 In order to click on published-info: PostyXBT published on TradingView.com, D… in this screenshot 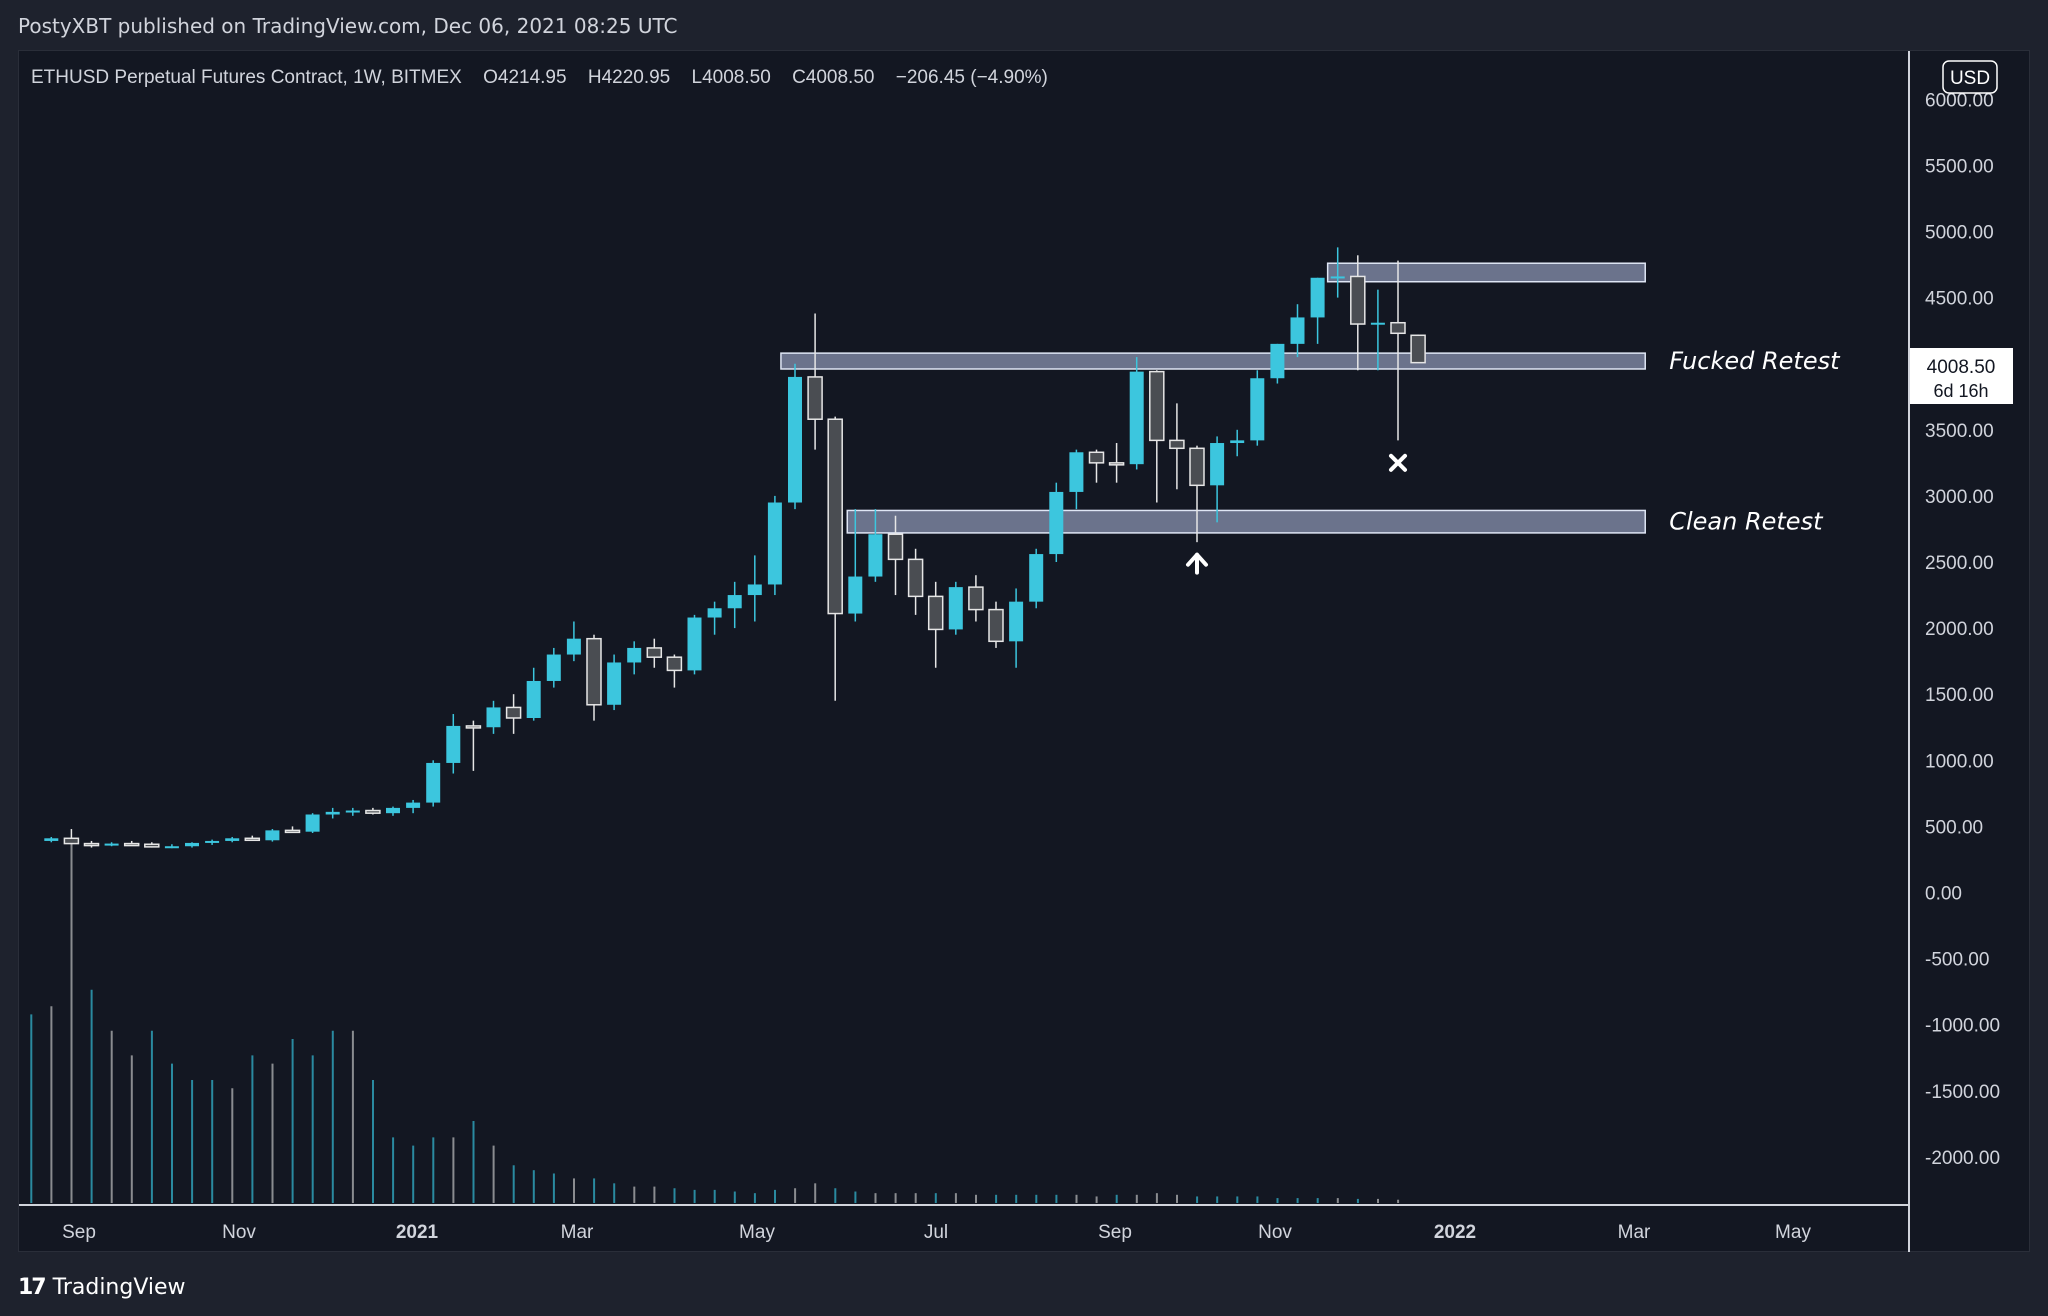, I will do `click(348, 26)`.